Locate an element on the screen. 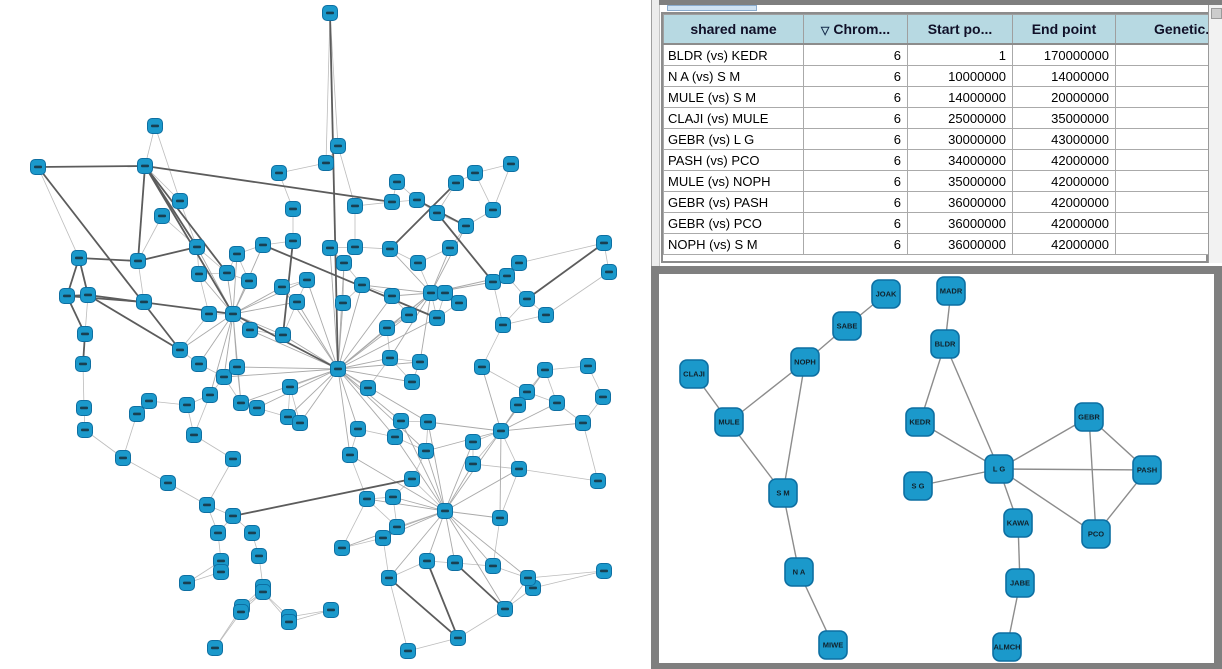  scrollbar-thumb is located at coordinates (1216, 13).